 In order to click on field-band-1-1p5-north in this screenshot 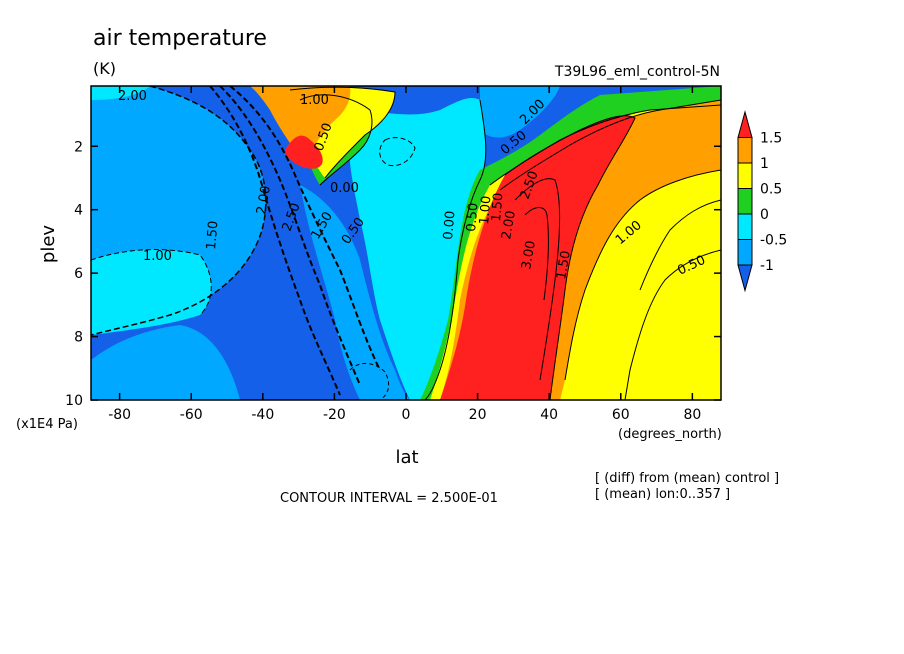, I will do `click(300, 125)`.